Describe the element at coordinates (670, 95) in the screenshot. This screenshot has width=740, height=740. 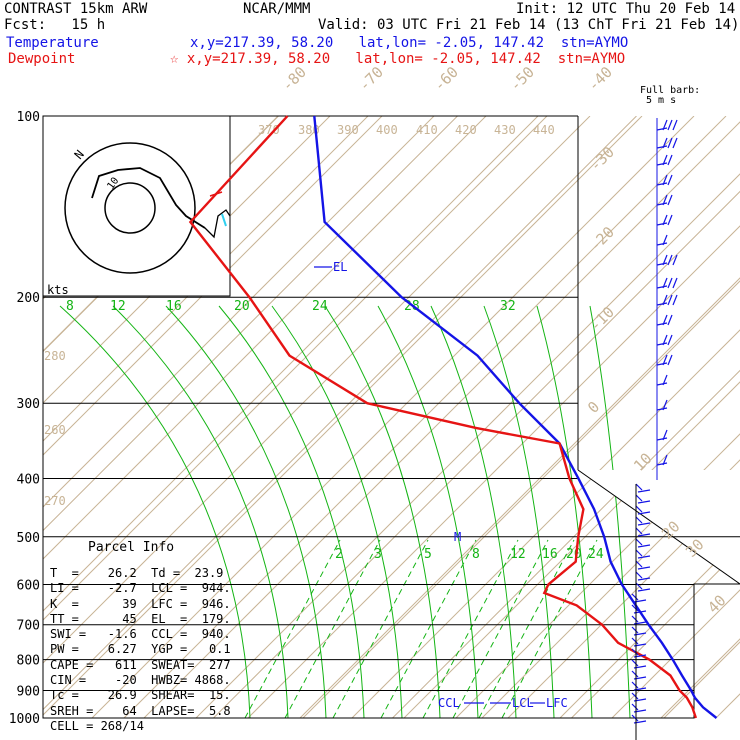
I see `barb-key-label: Full barb: 5 m s` at that location.